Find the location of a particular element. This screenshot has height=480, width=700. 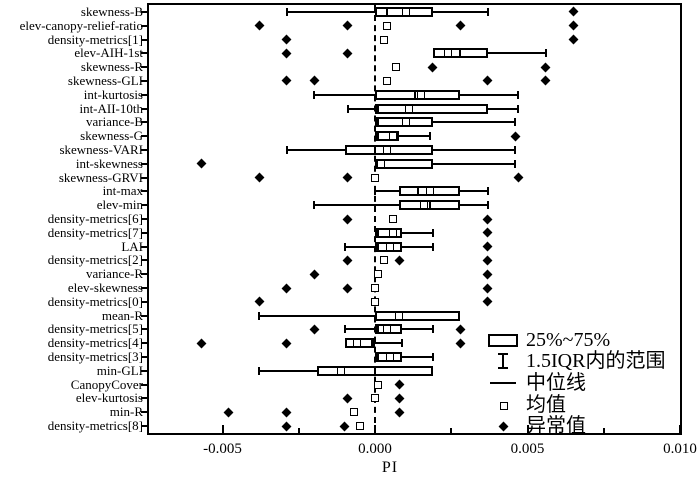

legend-label: 25%~75% is located at coordinates (568, 340).